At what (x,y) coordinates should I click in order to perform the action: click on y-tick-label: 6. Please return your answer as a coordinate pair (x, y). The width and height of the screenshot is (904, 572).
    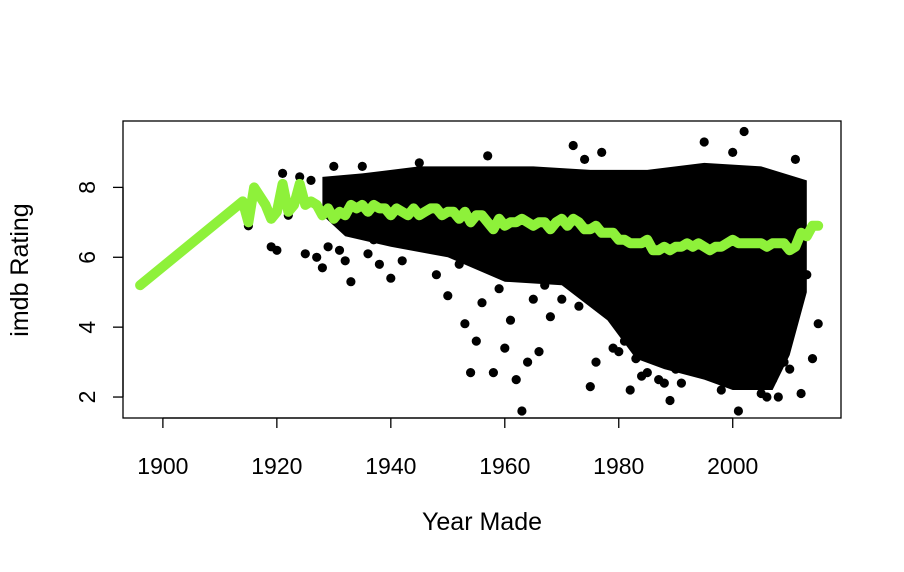
    Looking at the image, I should click on (87, 257).